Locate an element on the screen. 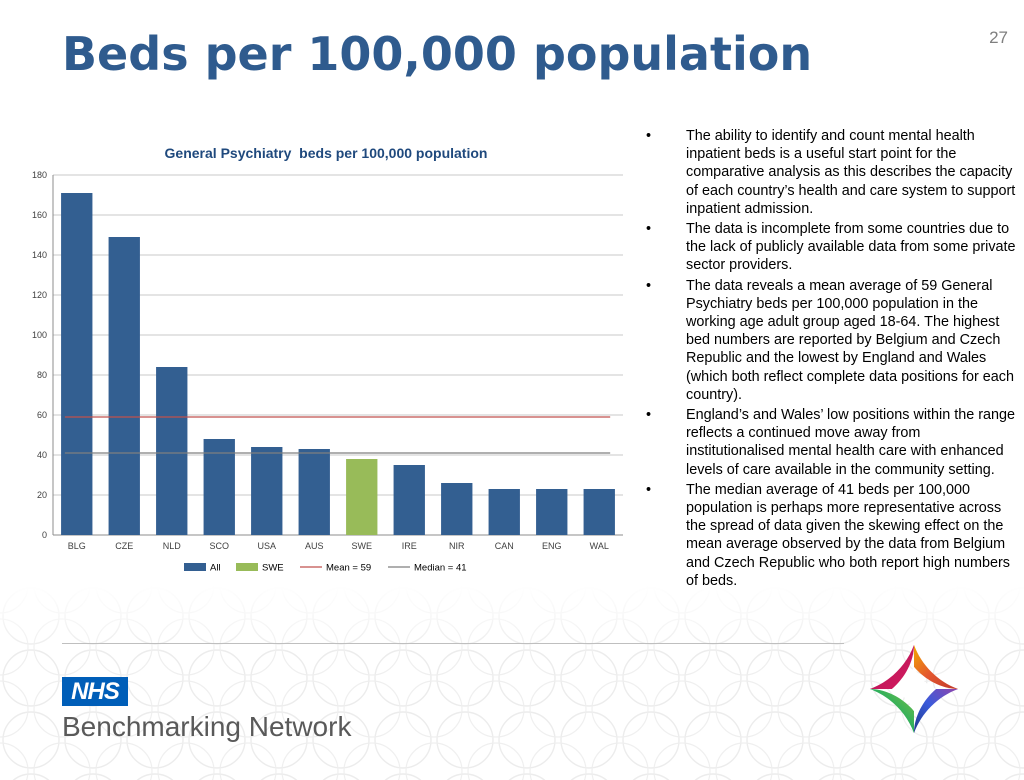 This screenshot has height=780, width=1024. network-name: Benchmarking Network is located at coordinates (207, 726).